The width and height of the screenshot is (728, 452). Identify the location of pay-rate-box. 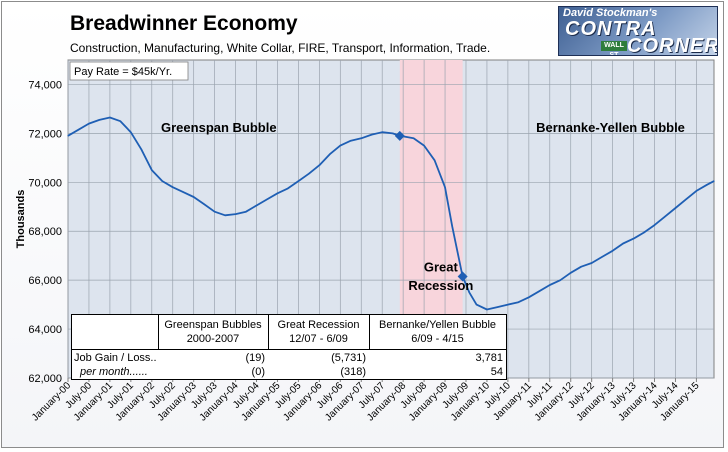
(129, 71).